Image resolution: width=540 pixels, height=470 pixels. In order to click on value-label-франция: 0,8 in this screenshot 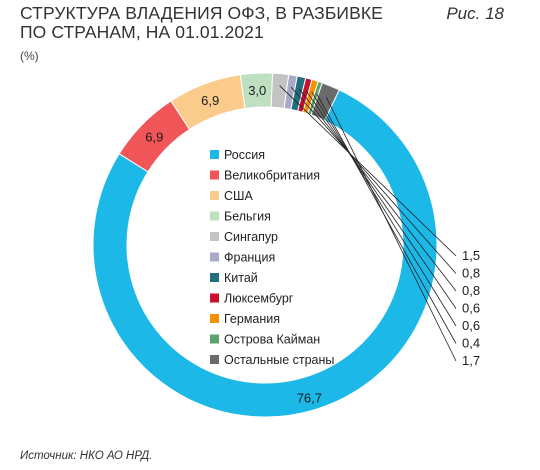, I will do `click(471, 273)`.